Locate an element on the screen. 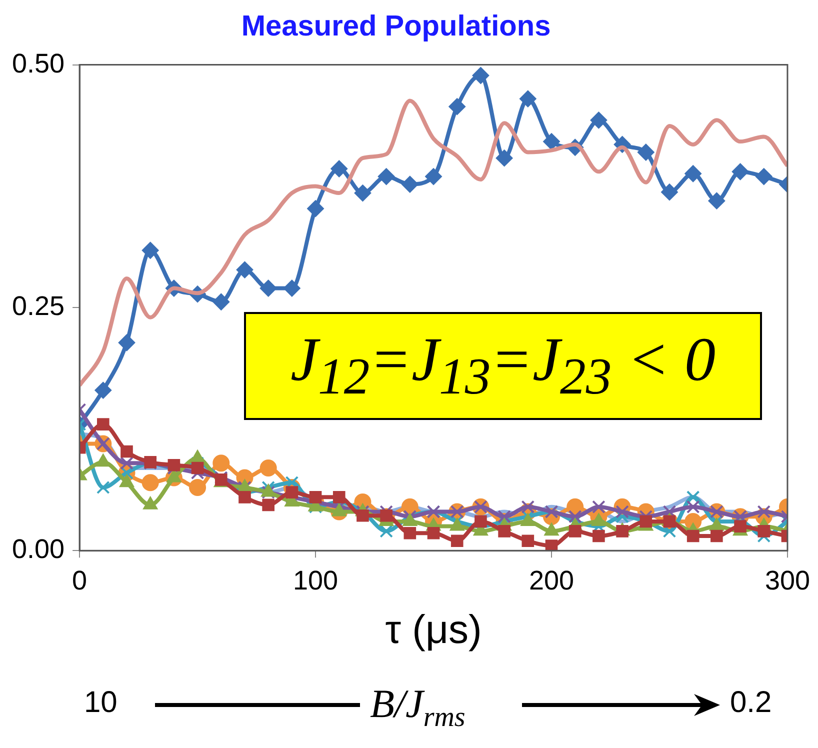 The image size is (818, 748). x-tick-label: 0 is located at coordinates (80, 580).